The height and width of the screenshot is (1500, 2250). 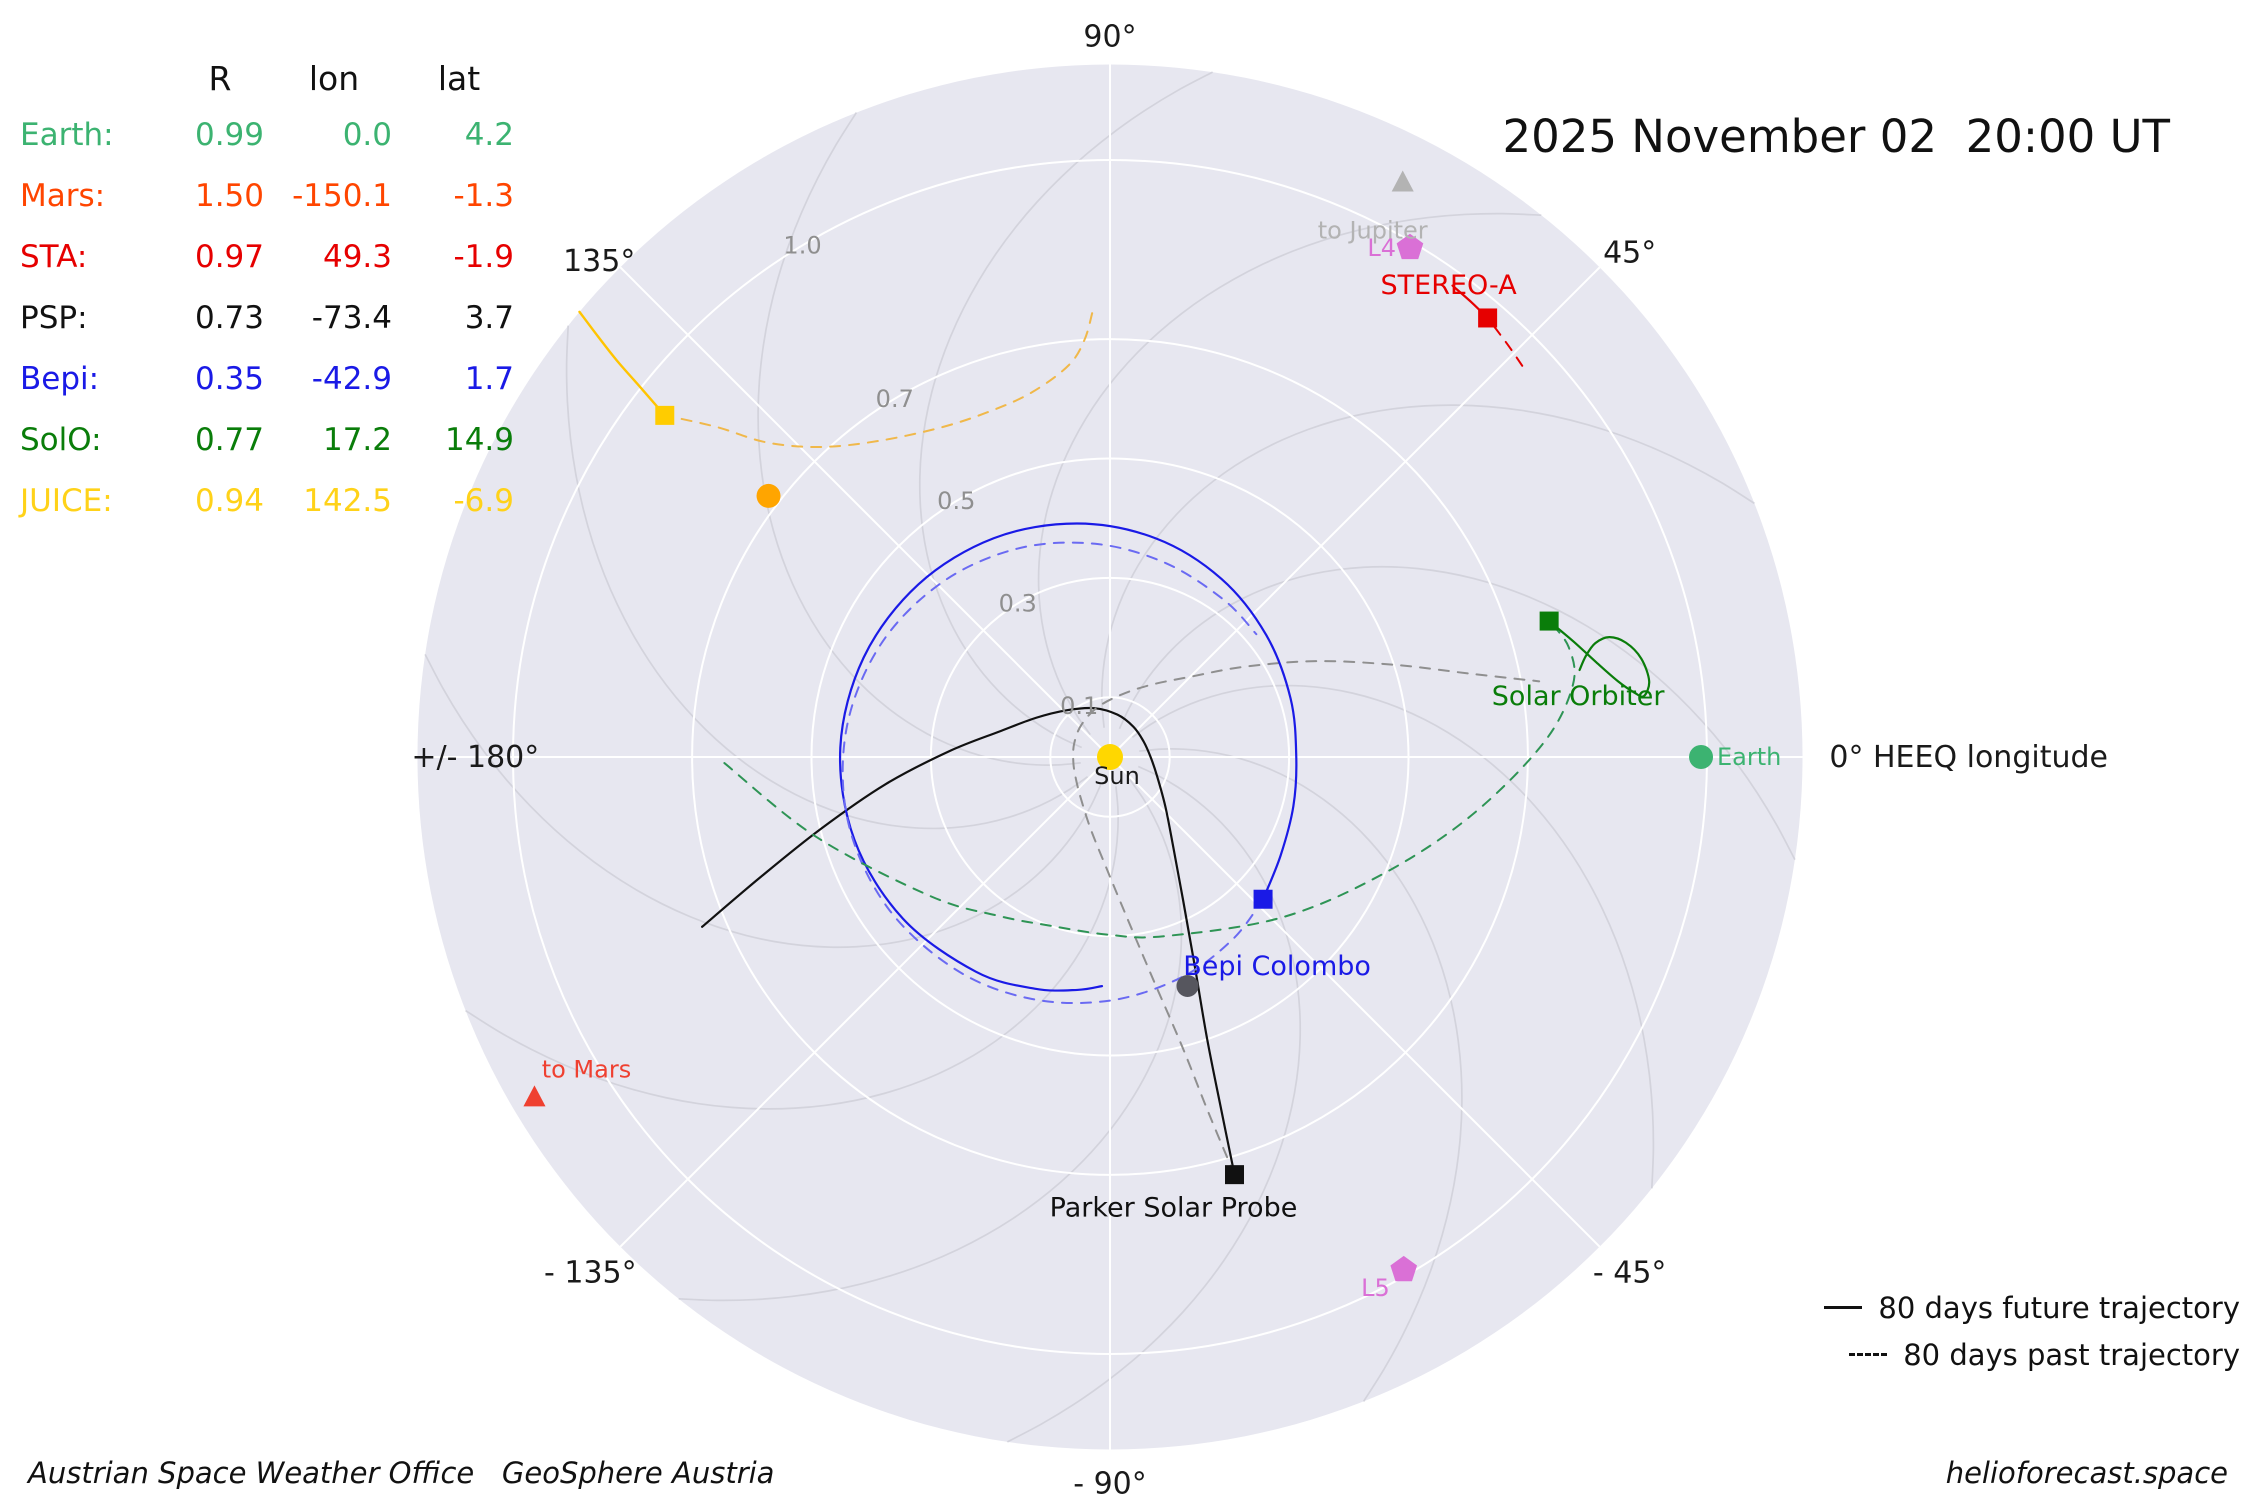 I want to click on psp-past-trajectory, so click(x=1306, y=918).